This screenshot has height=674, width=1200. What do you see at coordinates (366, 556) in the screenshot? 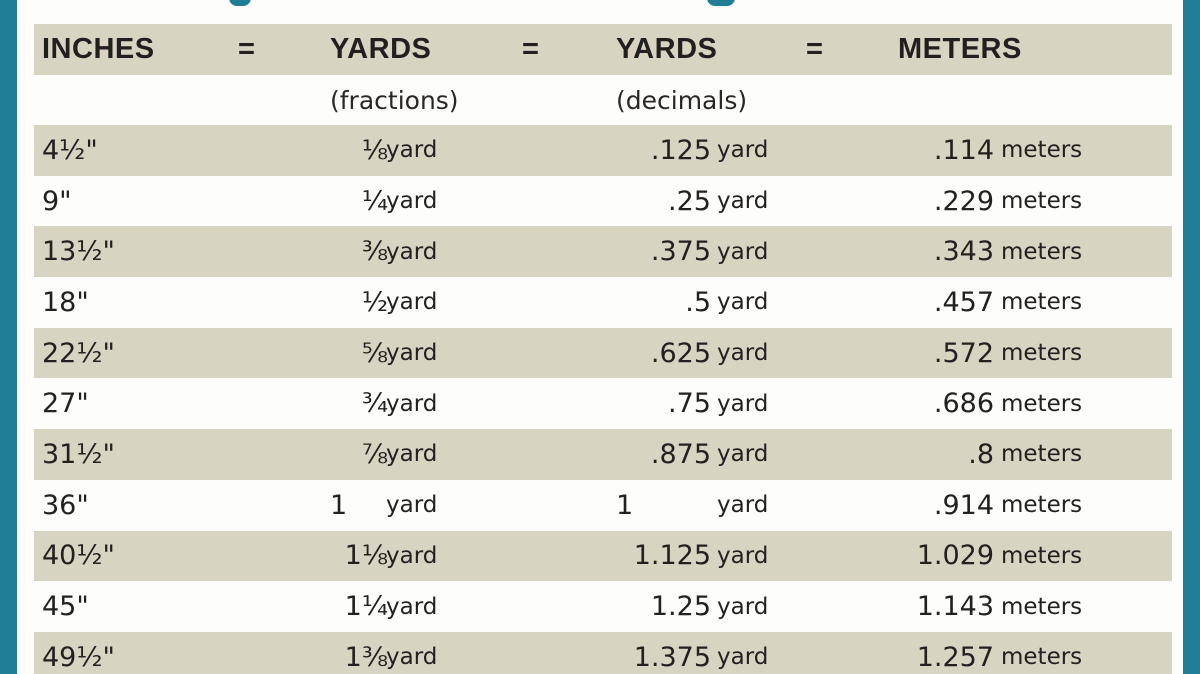
I see `yards-fraction-cell: 1⅛` at bounding box center [366, 556].